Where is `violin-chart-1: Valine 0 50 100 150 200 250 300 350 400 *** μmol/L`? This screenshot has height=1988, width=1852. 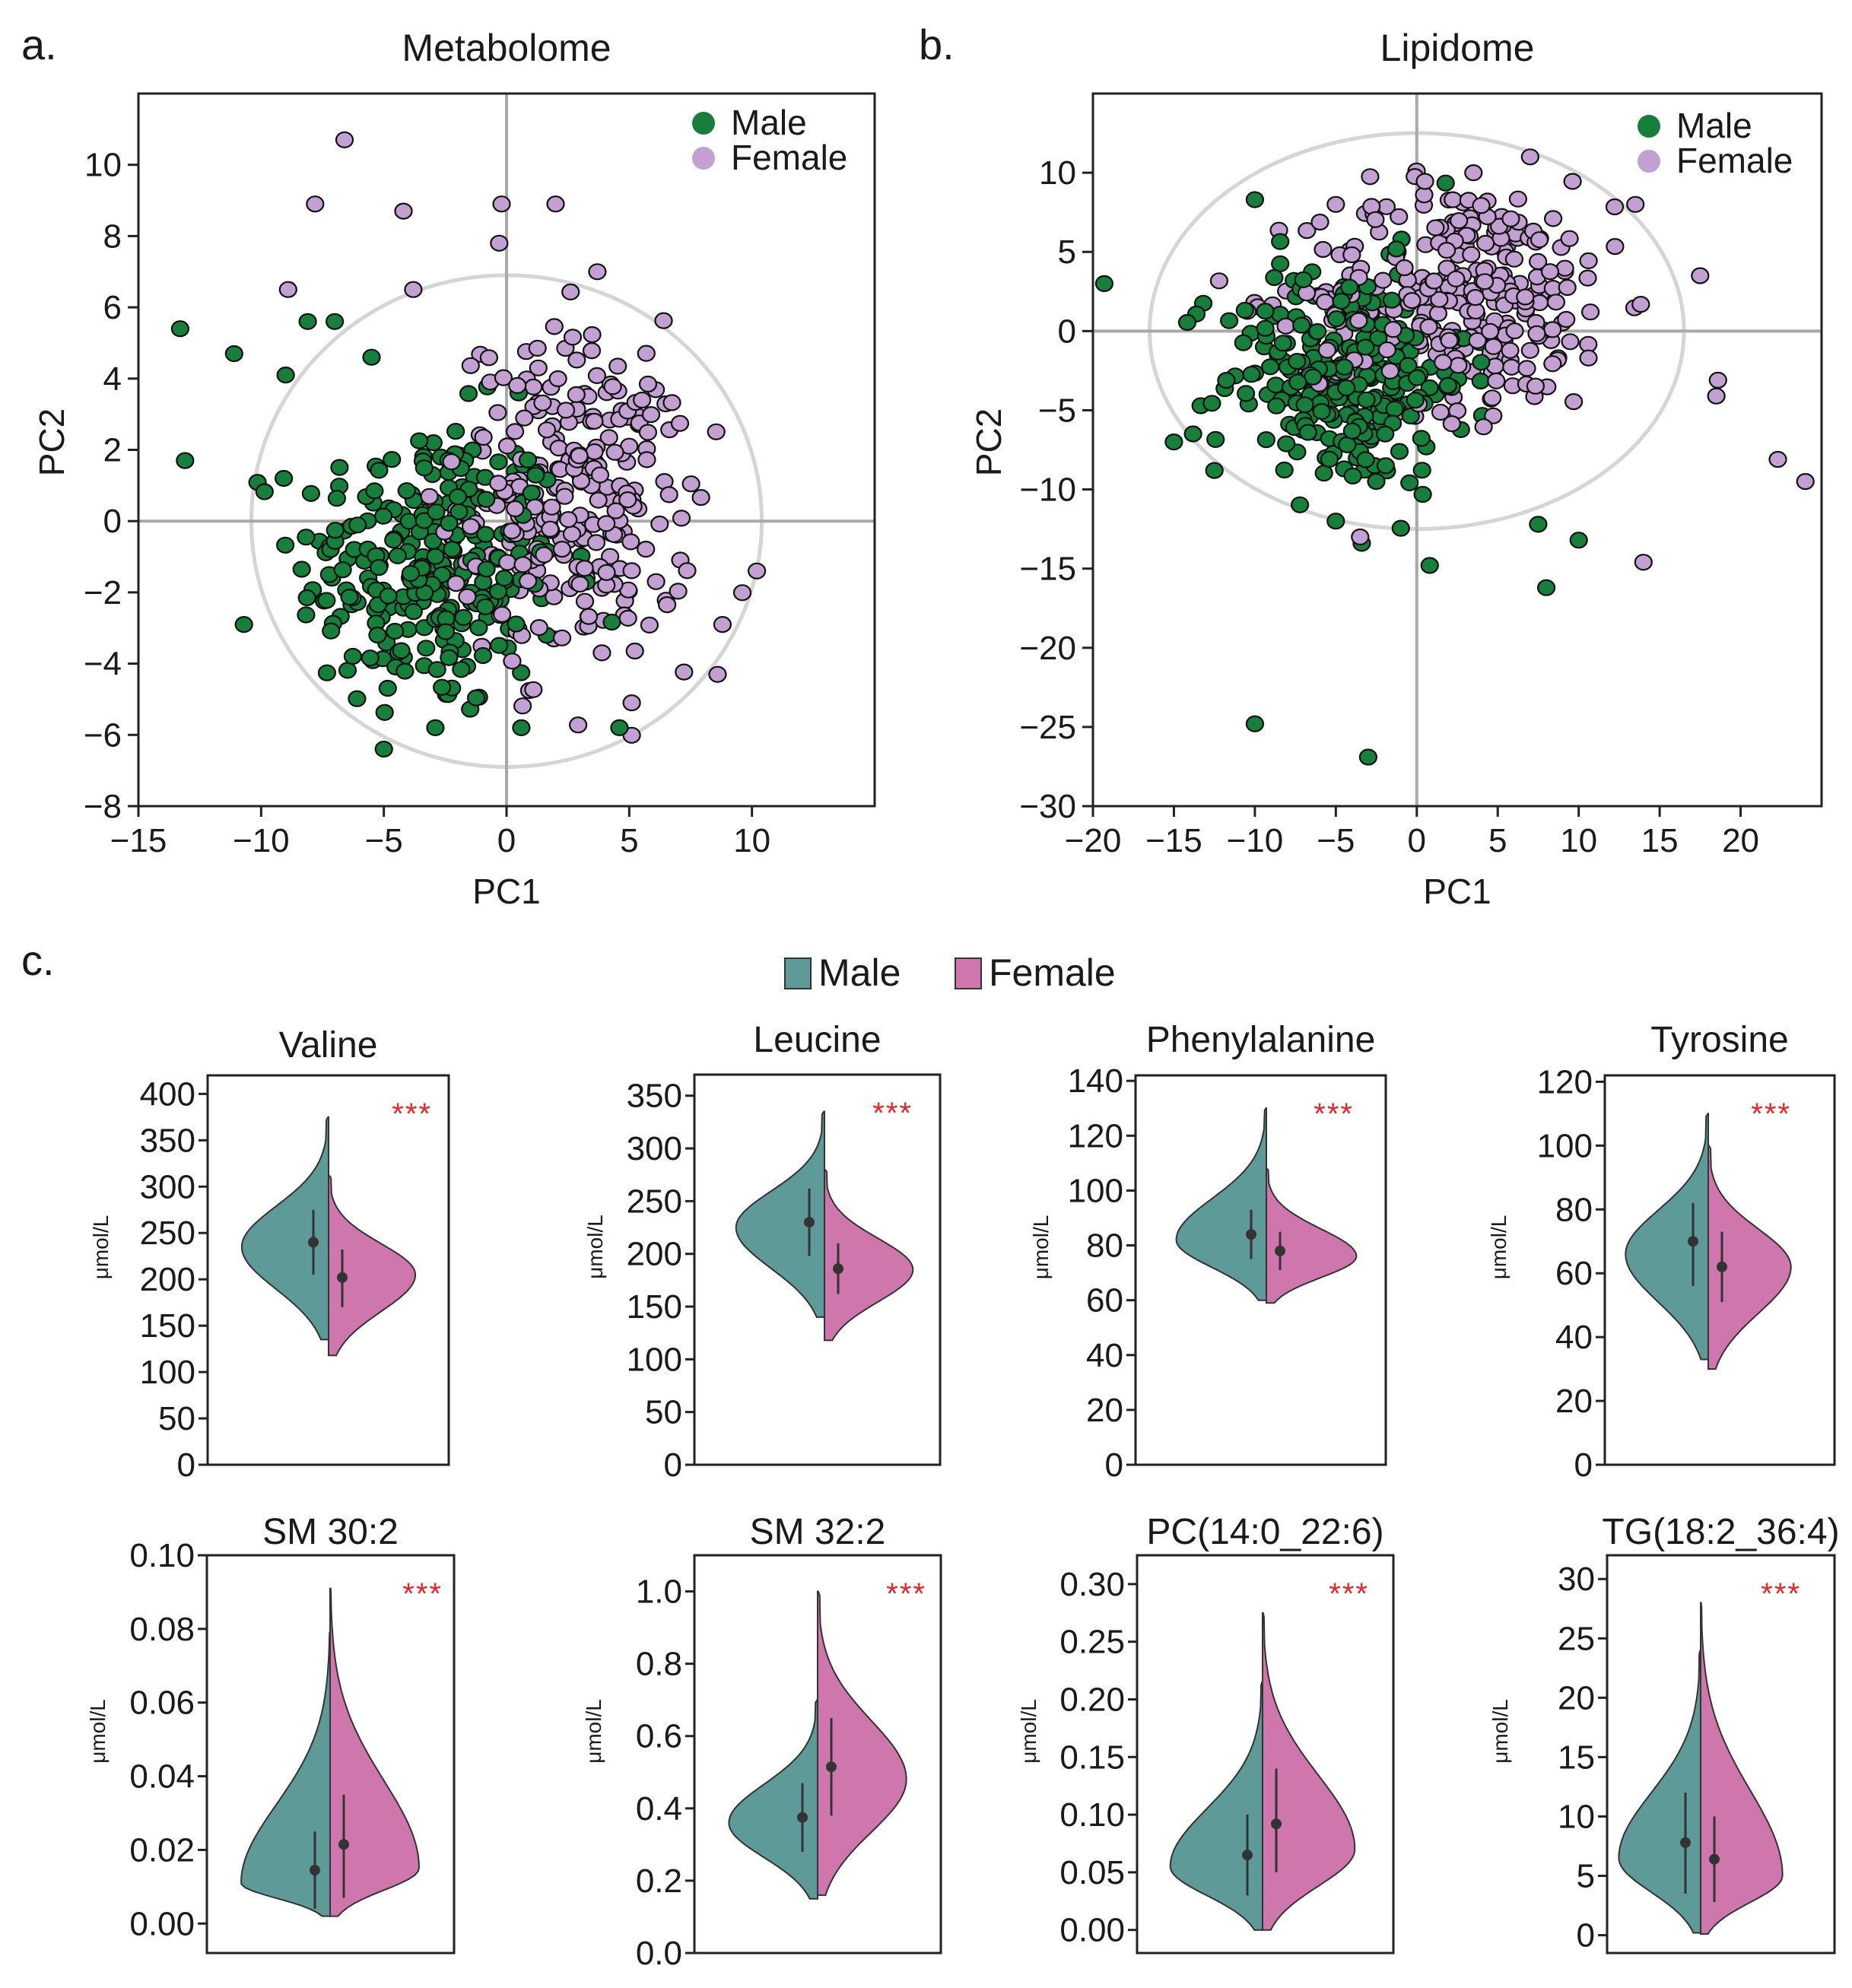 violin-chart-1: Valine 0 50 100 150 200 250 300 350 400 *** μmol/L is located at coordinates (269, 1254).